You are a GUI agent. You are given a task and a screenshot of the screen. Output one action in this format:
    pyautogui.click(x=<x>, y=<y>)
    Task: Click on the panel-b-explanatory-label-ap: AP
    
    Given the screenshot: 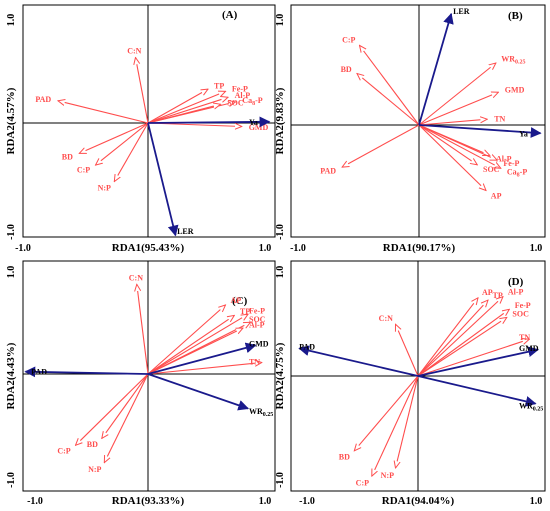 What is the action you would take?
    pyautogui.click(x=496, y=196)
    